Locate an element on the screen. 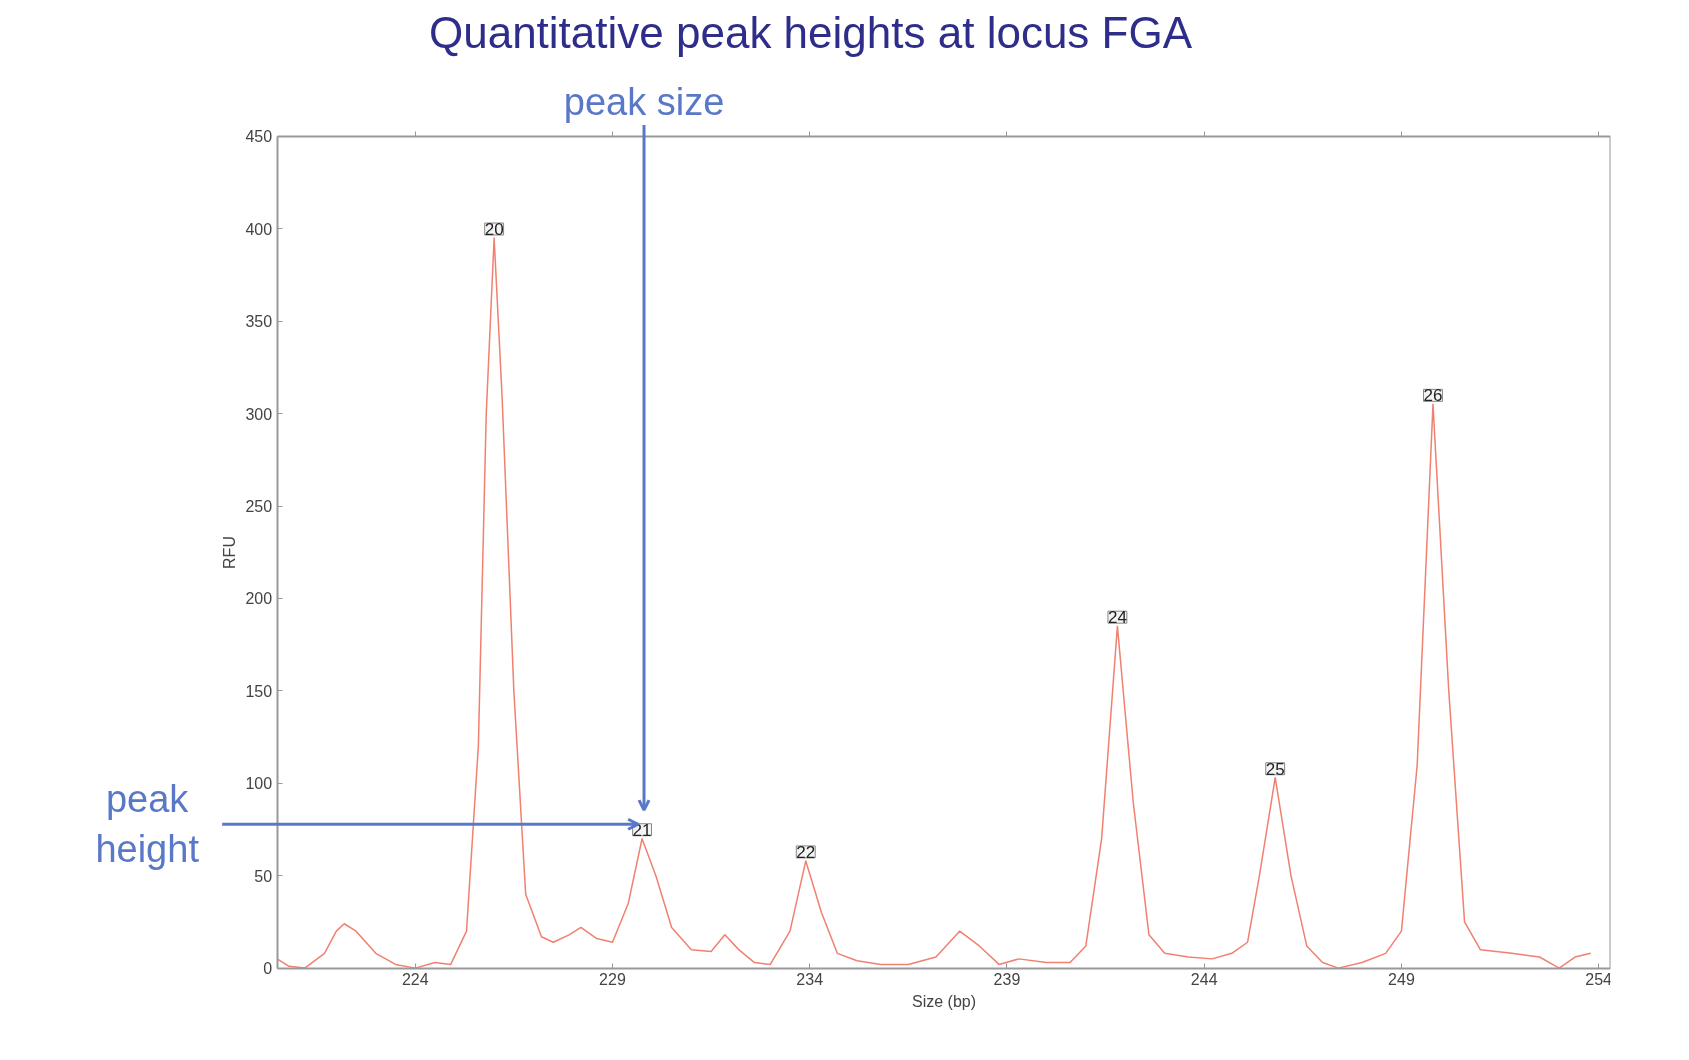 The height and width of the screenshot is (1060, 1689). y-tick-label: 150 is located at coordinates (259, 691).